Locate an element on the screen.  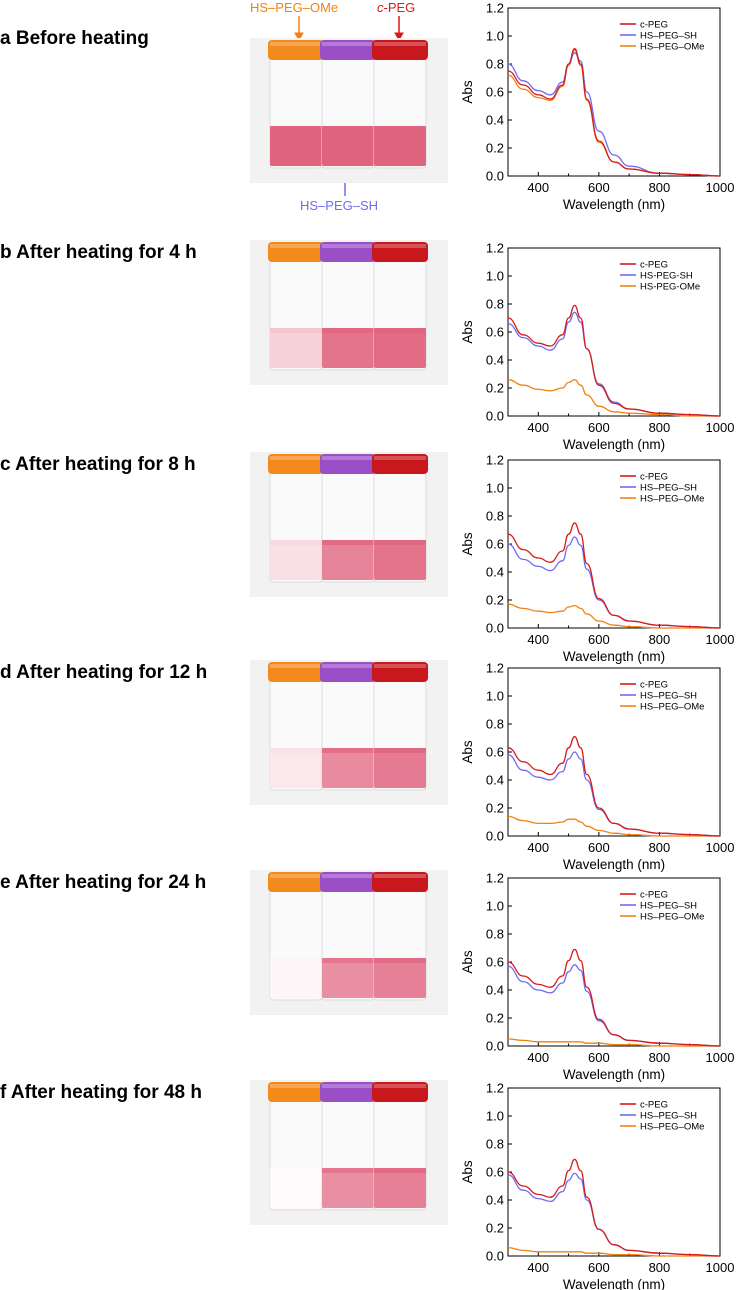
label-hs-peg-sh-bottom: HS–PEG–SH is located at coordinates (339, 205).